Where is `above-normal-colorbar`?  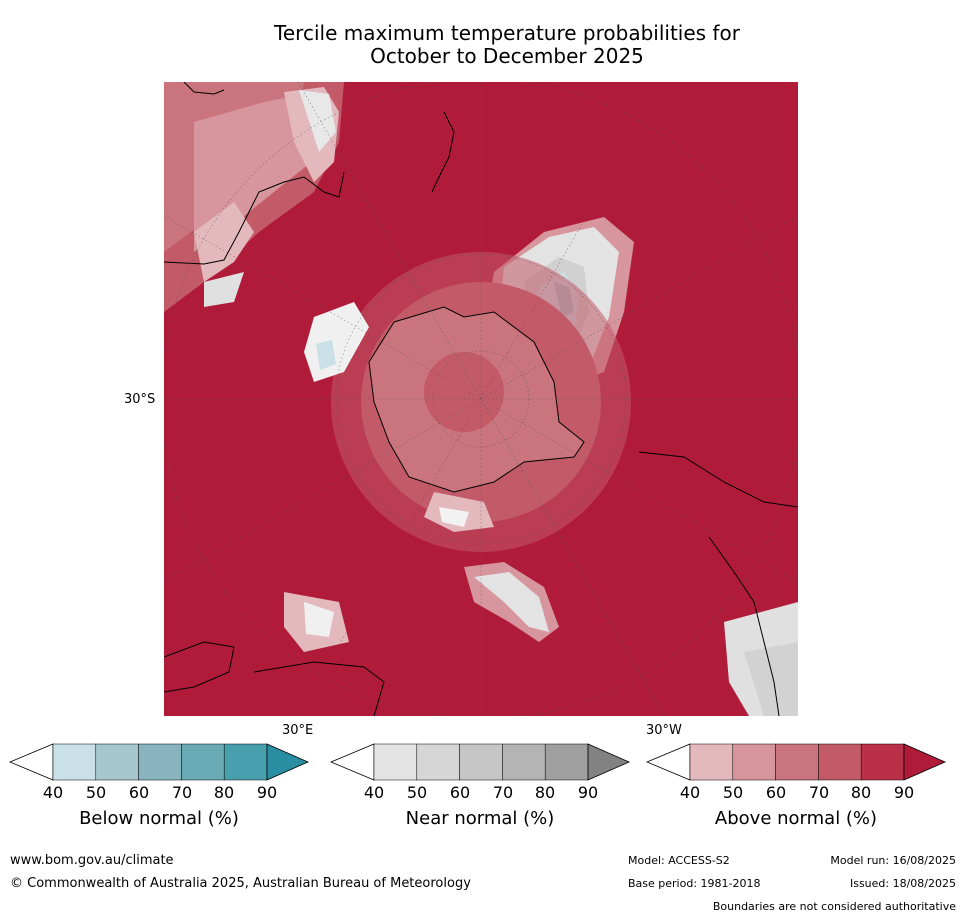
above-normal-colorbar is located at coordinates (796, 762).